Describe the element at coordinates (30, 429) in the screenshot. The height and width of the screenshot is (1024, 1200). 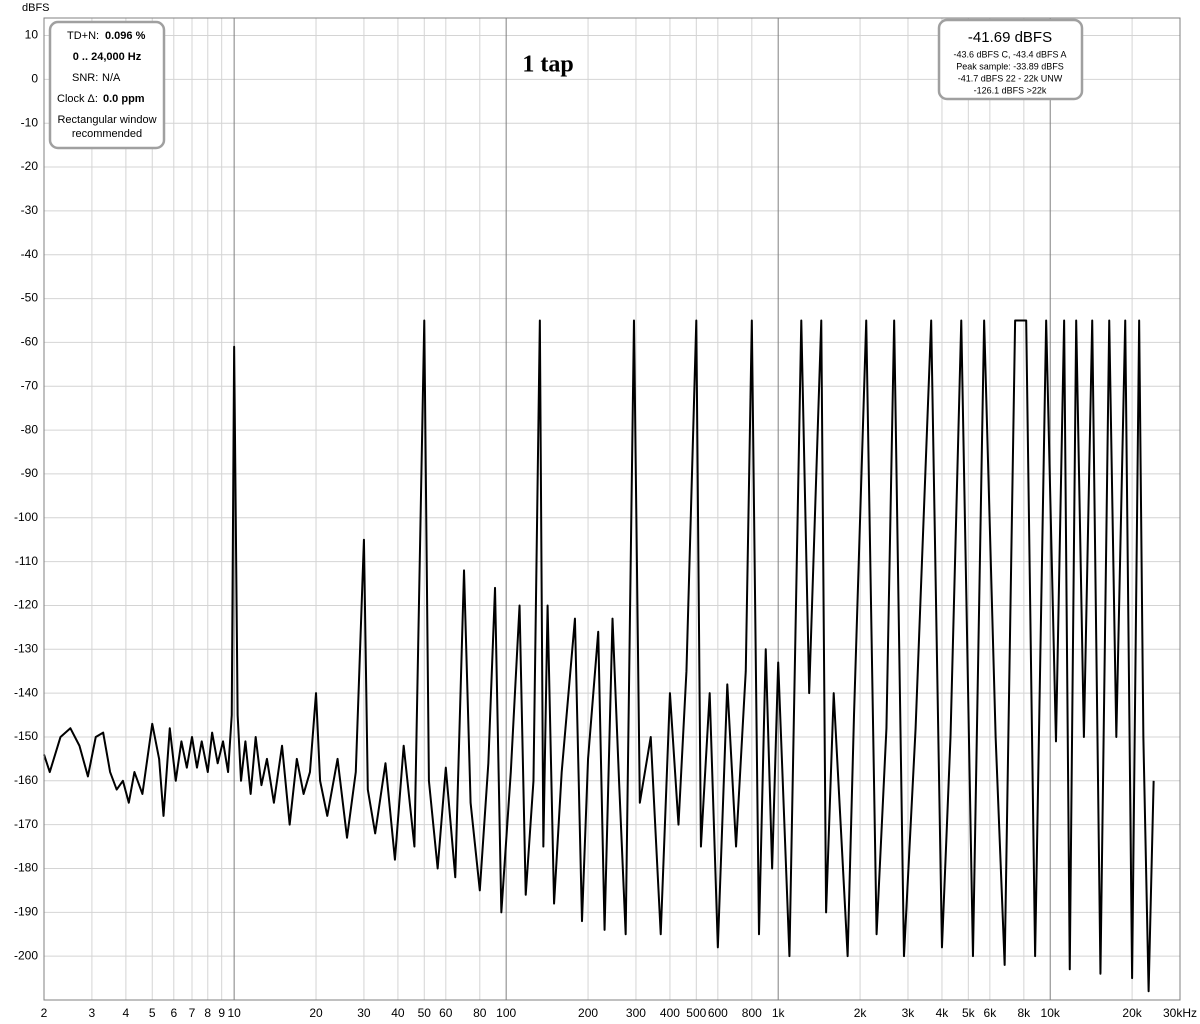
I see `y-tick-label: -80` at that location.